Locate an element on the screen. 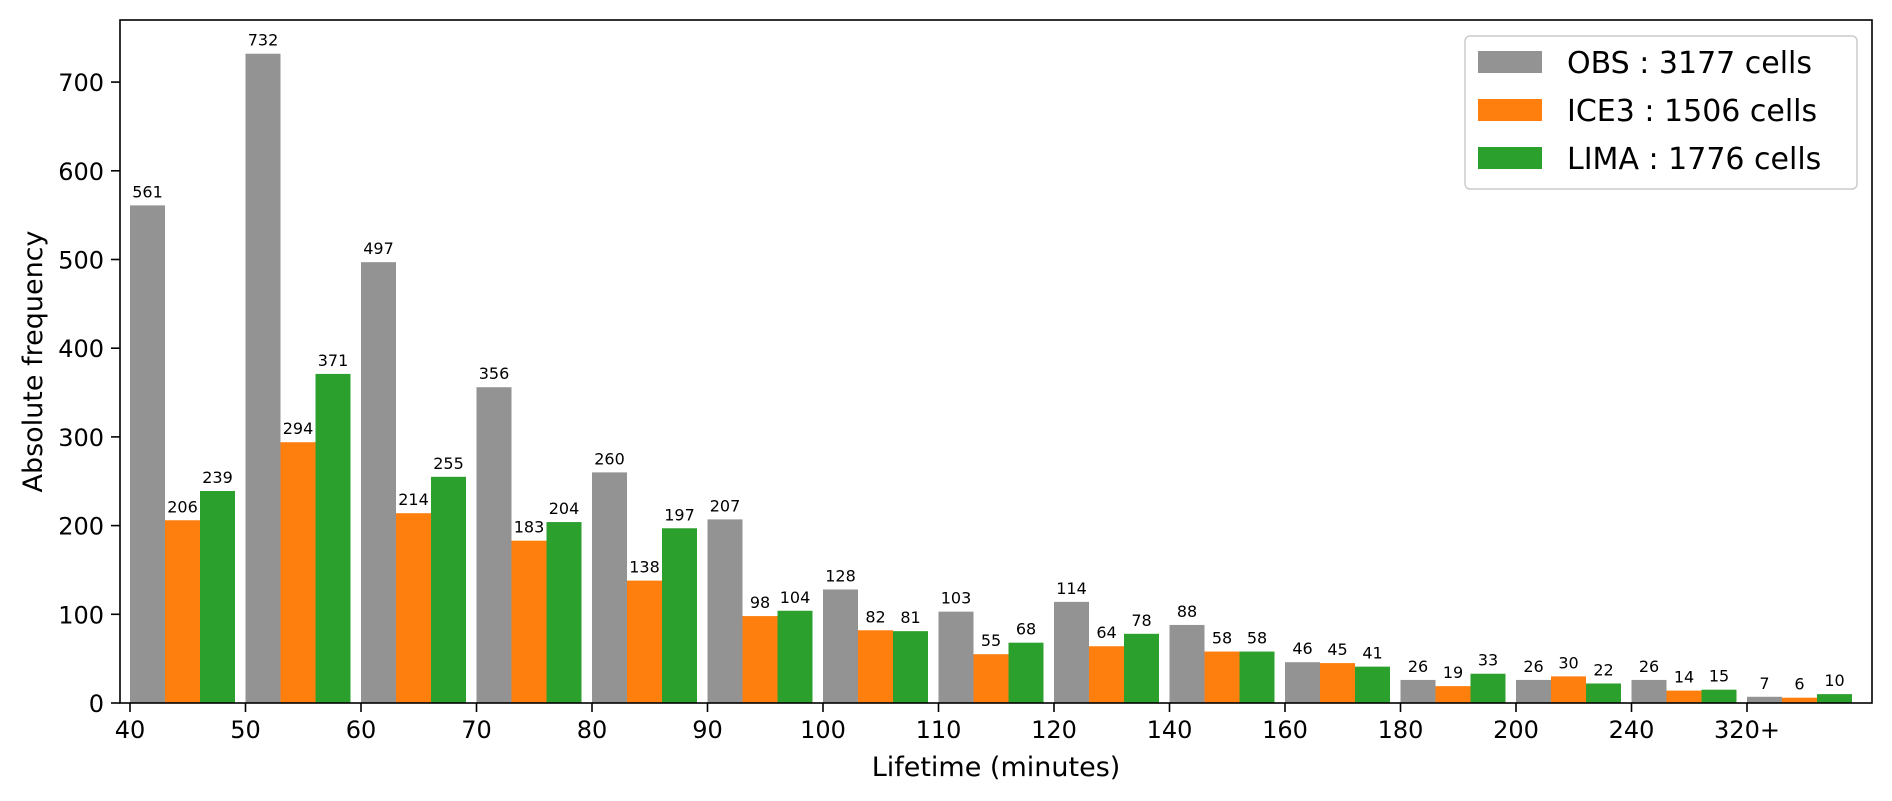 Image resolution: width=1892 pixels, height=801 pixels. data-label-ice3-160: 45 is located at coordinates (1337, 649).